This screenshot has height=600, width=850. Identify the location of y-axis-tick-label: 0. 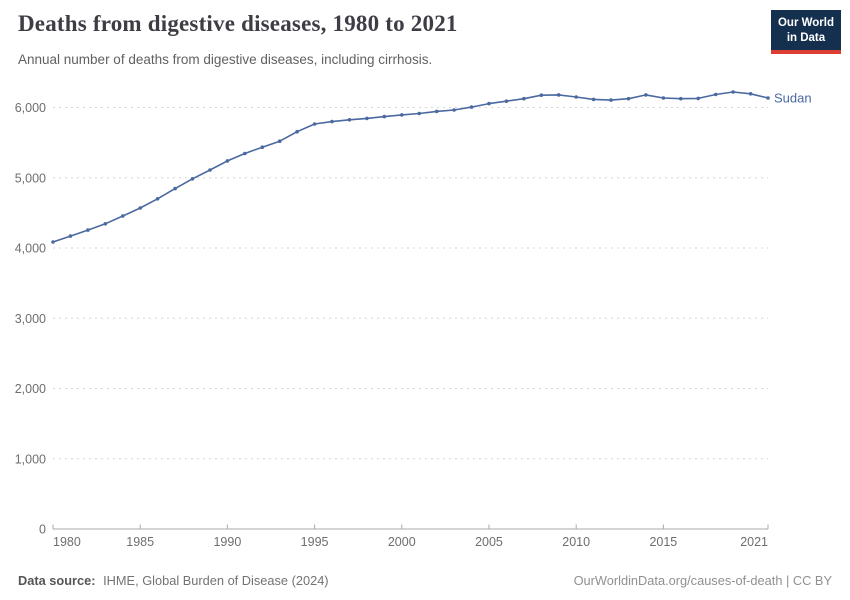
(42, 530).